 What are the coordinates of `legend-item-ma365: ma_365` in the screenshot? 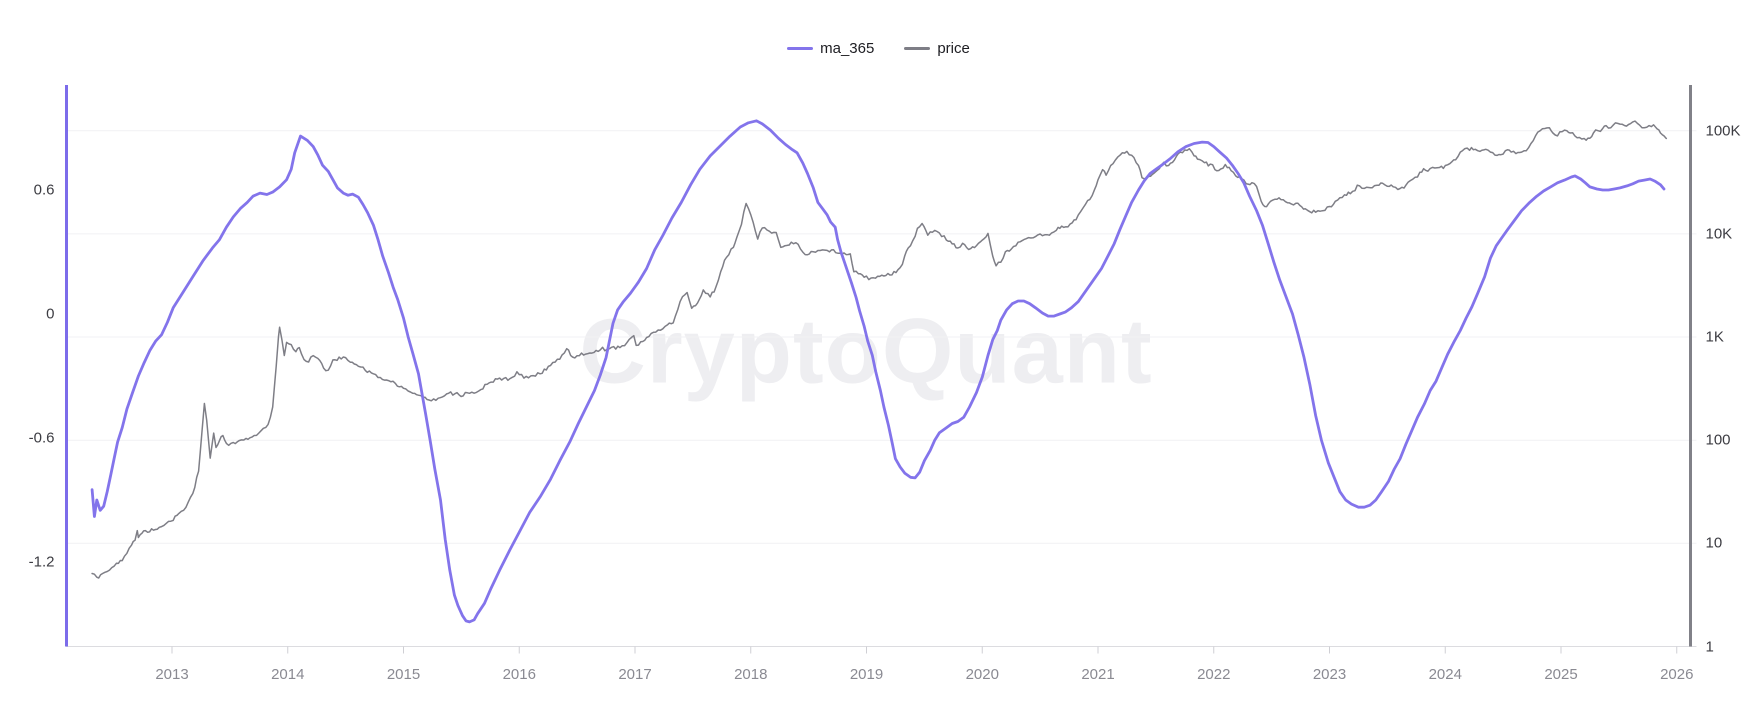 It's located at (830, 48).